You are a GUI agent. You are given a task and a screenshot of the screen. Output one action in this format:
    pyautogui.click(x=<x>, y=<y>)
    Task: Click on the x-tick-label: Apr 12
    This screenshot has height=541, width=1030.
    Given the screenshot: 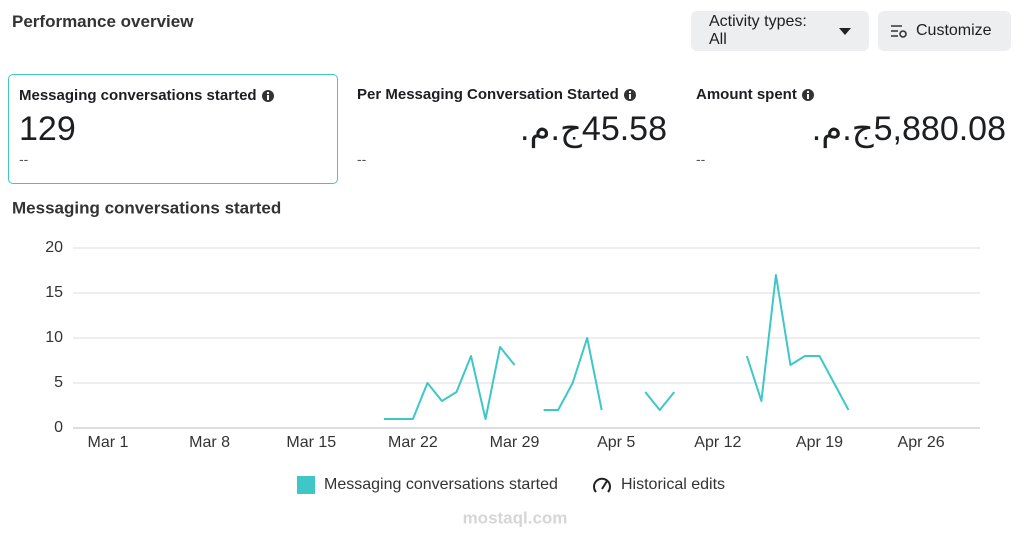 What is the action you would take?
    pyautogui.click(x=717, y=442)
    